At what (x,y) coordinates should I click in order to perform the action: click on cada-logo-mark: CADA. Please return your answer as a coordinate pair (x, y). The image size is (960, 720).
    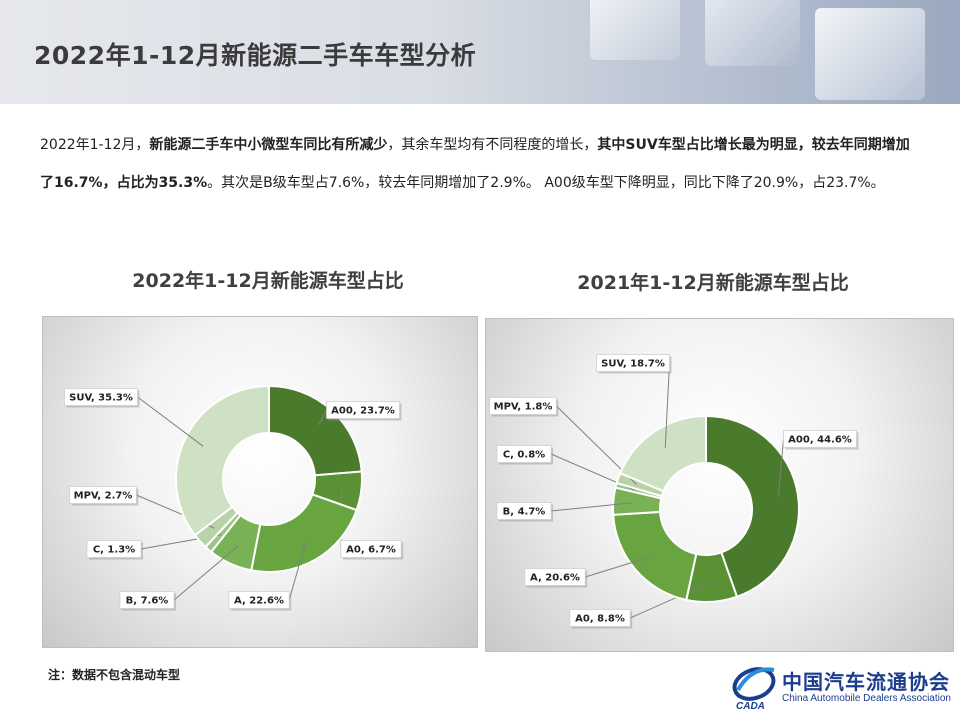
    Looking at the image, I should click on (754, 689).